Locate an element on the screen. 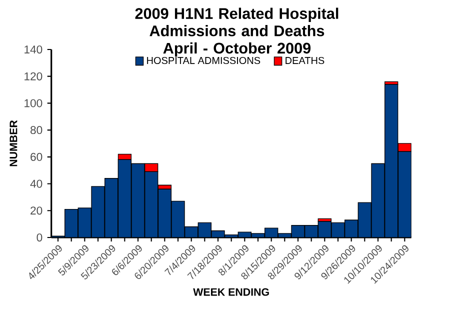 This screenshot has width=457, height=310. y-tick-label: 20 is located at coordinates (36, 210).